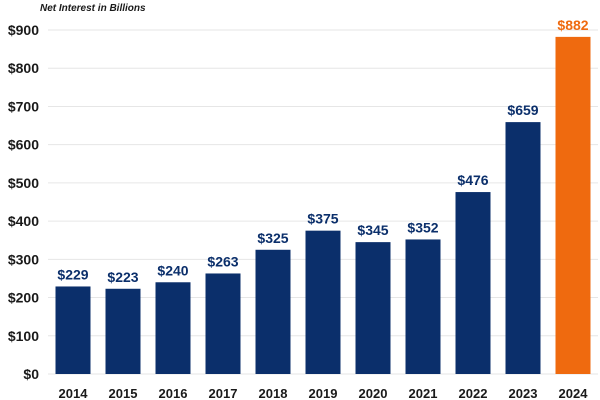 This screenshot has width=600, height=400. What do you see at coordinates (23, 30) in the screenshot?
I see `y-tick-label: $900` at bounding box center [23, 30].